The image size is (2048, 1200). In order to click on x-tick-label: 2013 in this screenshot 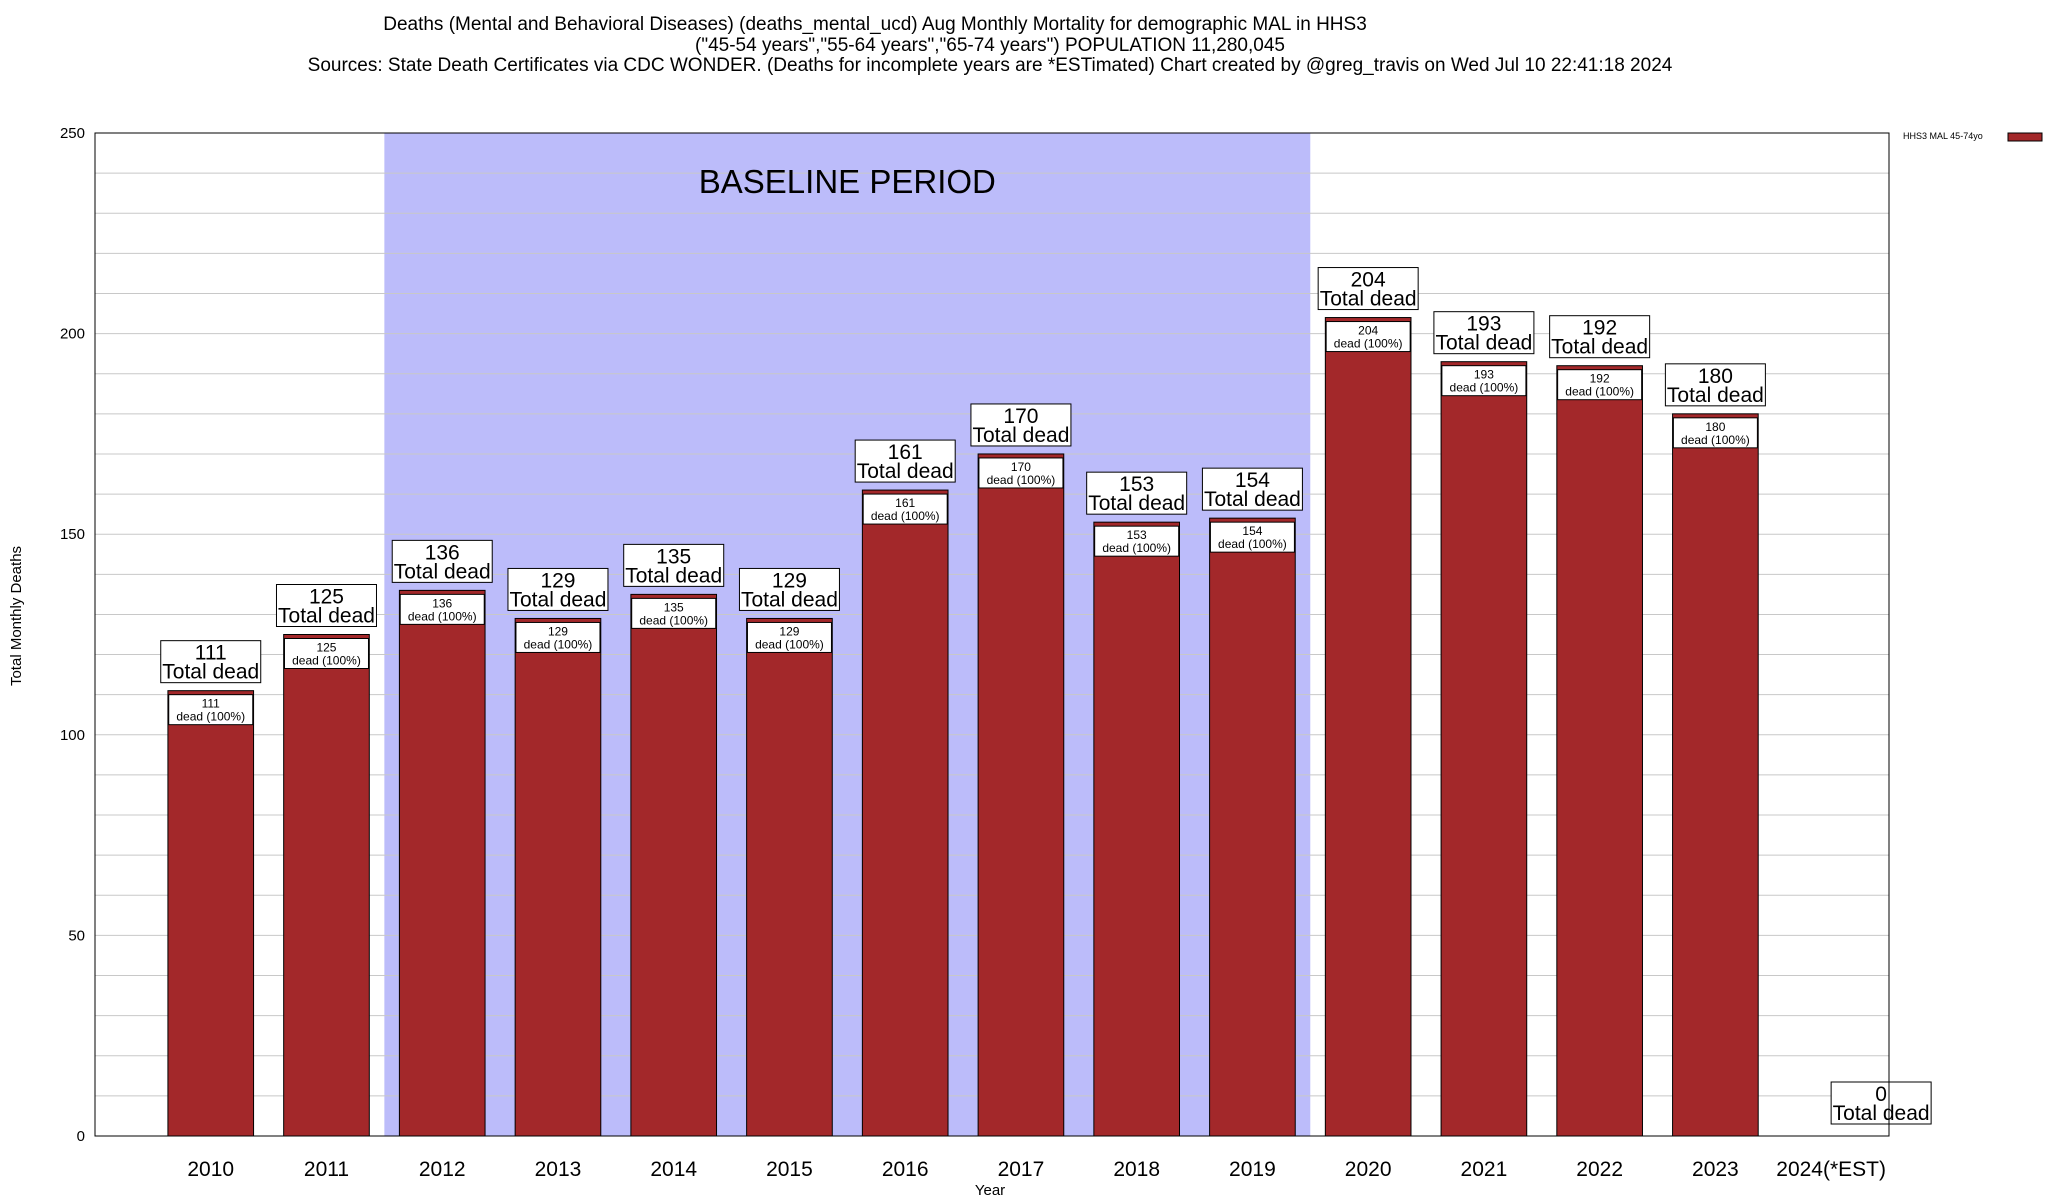, I will do `click(558, 1169)`.